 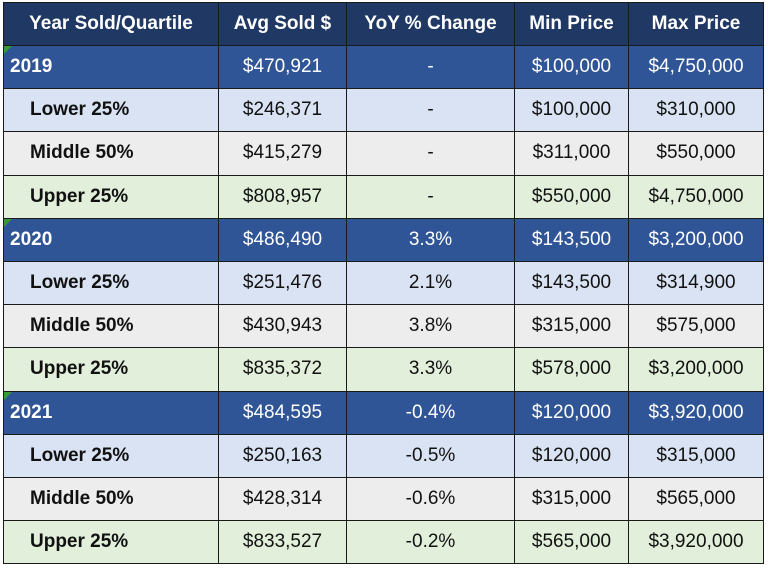 What do you see at coordinates (282, 153) in the screenshot?
I see `cell: $415,279` at bounding box center [282, 153].